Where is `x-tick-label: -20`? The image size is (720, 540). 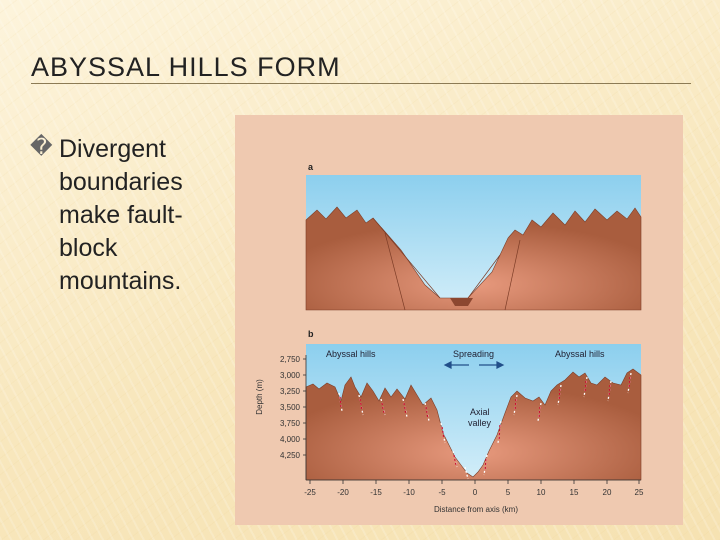
x-tick-label: -20 is located at coordinates (343, 492).